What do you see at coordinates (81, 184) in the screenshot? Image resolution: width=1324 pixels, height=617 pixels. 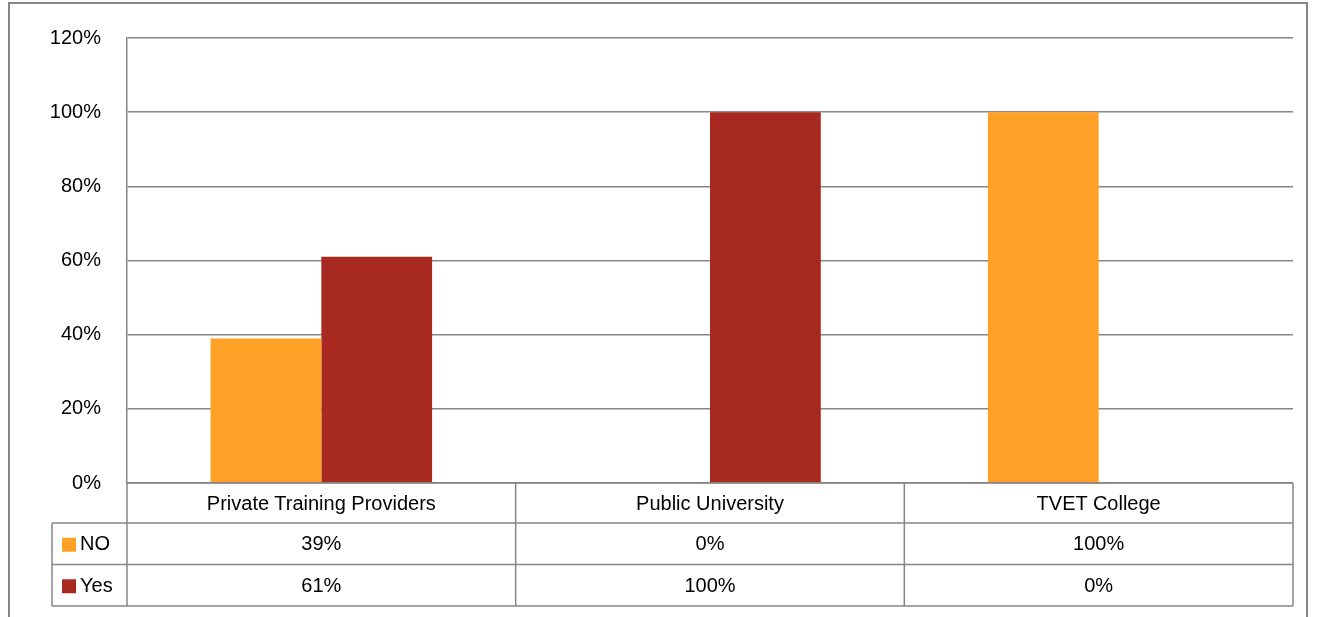 I see `y-tick-label: 80%` at bounding box center [81, 184].